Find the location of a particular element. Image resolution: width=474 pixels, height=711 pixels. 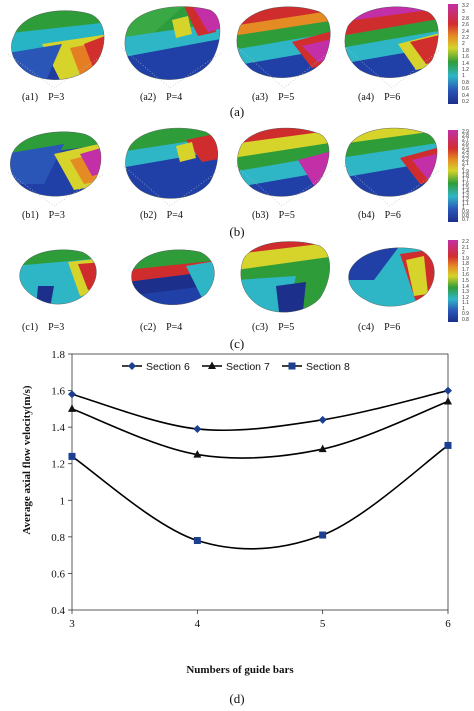

legend: Section 6 Section 7 Section 8 is located at coordinates (236, 367).